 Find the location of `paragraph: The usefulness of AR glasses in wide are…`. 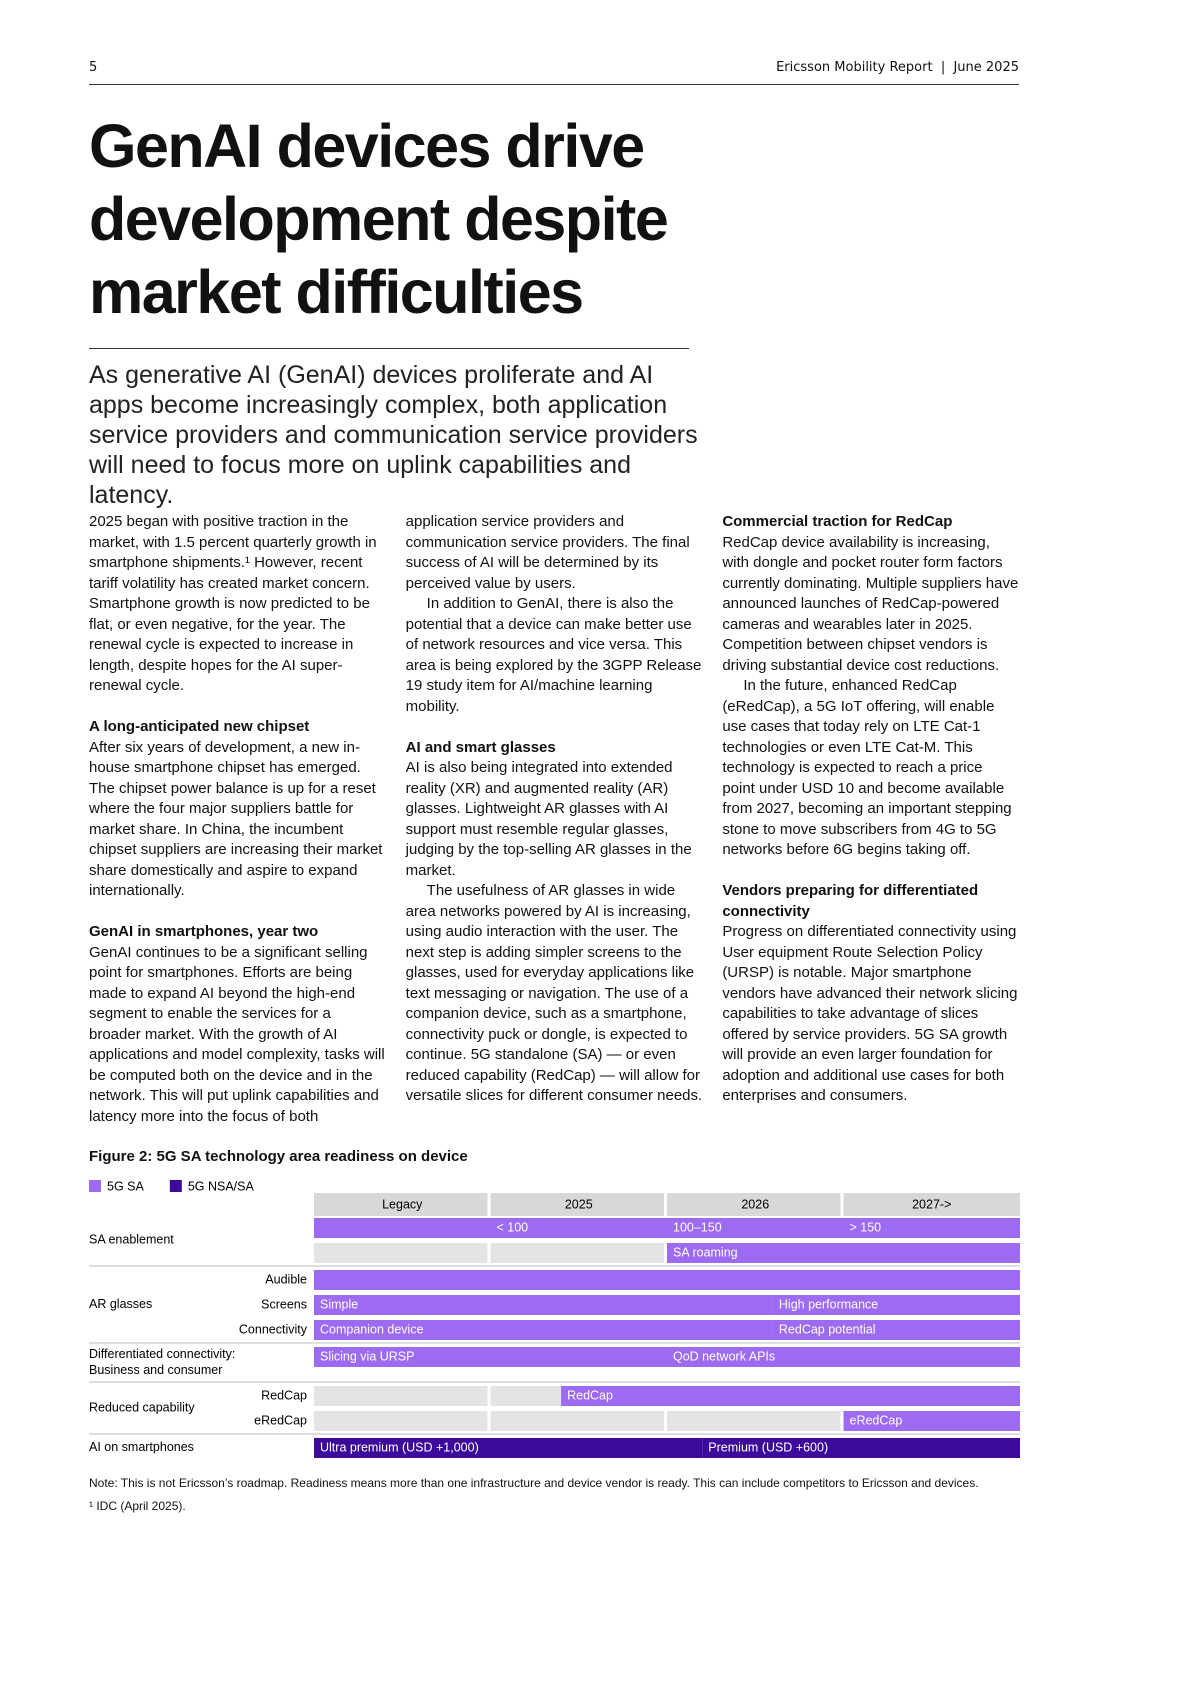

paragraph: The usefulness of AR glasses in wide are… is located at coordinates (554, 993).